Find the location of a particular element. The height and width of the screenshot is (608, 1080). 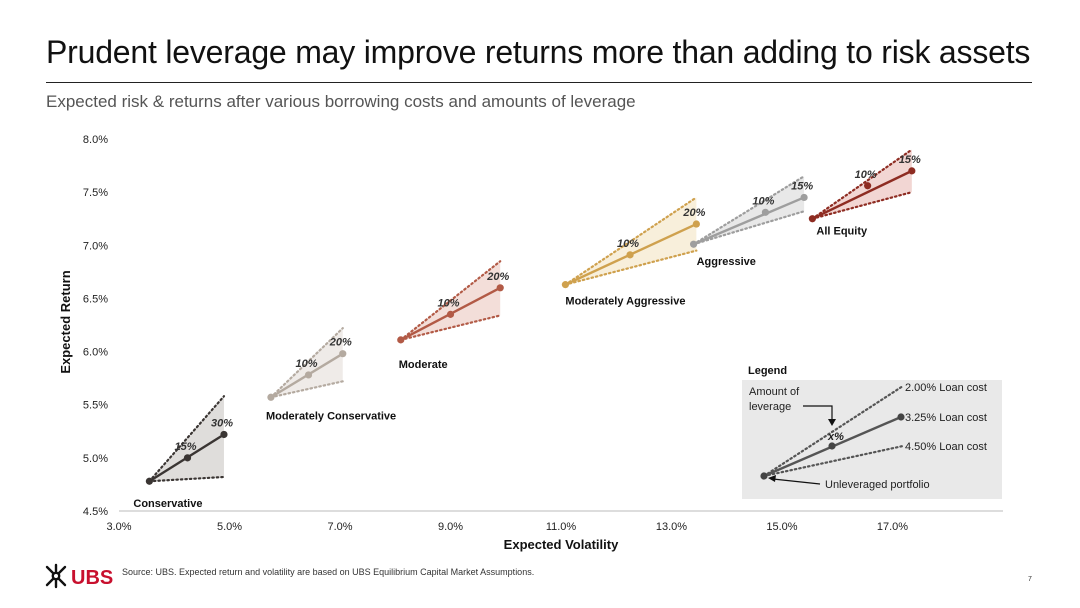

legend-low-cost-line is located at coordinates (833, 431).